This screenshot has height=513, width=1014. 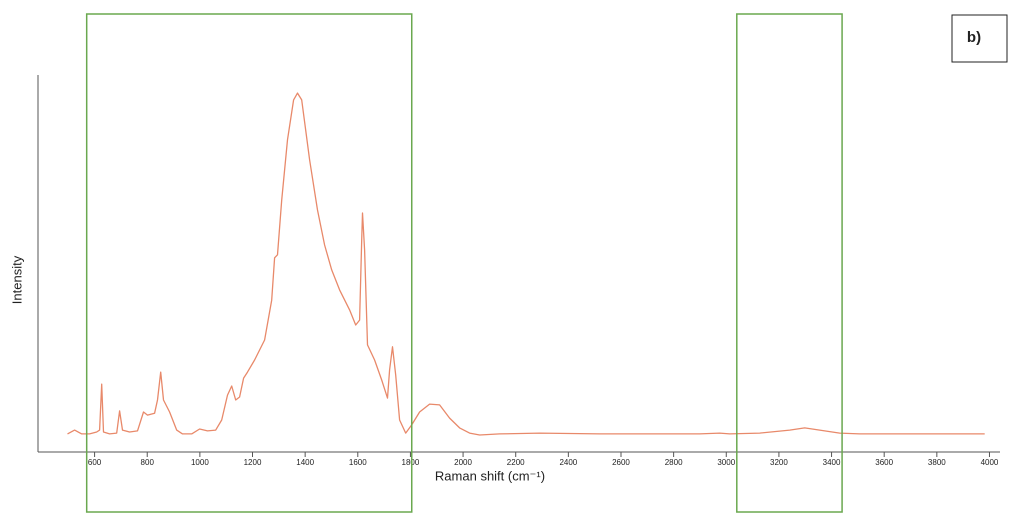 What do you see at coordinates (253, 462) in the screenshot?
I see `x-tick-label: 1200` at bounding box center [253, 462].